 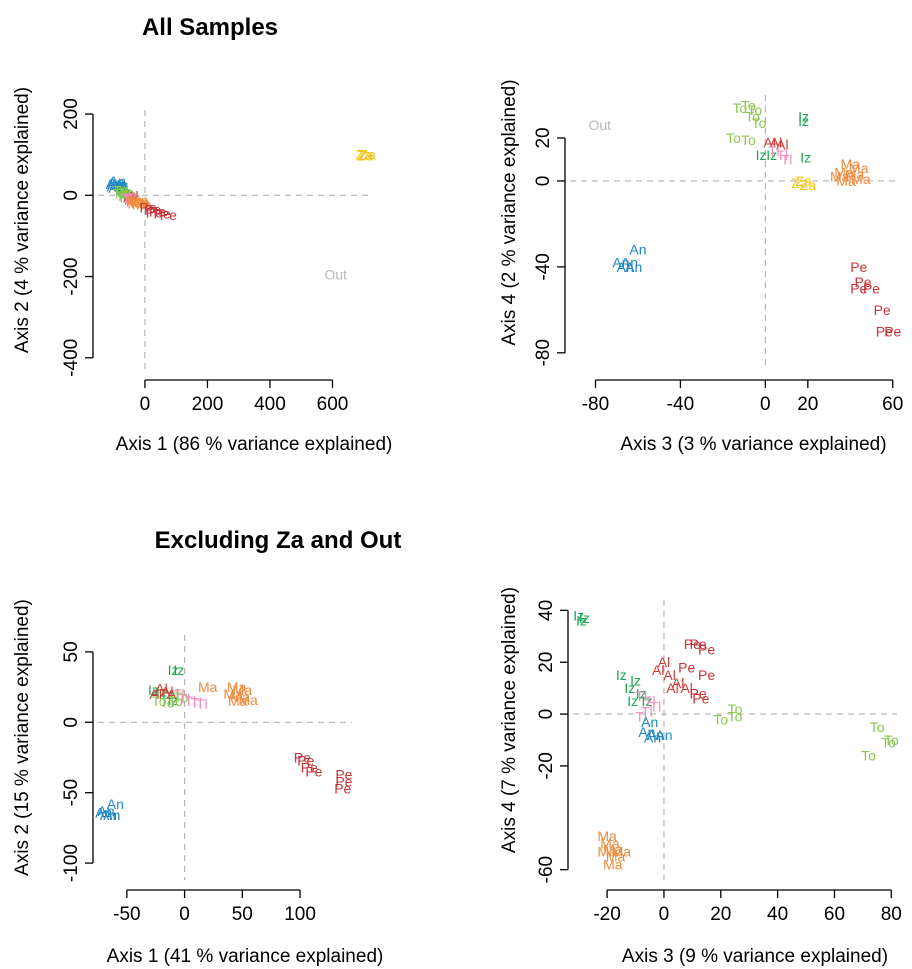 What do you see at coordinates (807, 404) in the screenshot?
I see `x-tick-label: 20` at bounding box center [807, 404].